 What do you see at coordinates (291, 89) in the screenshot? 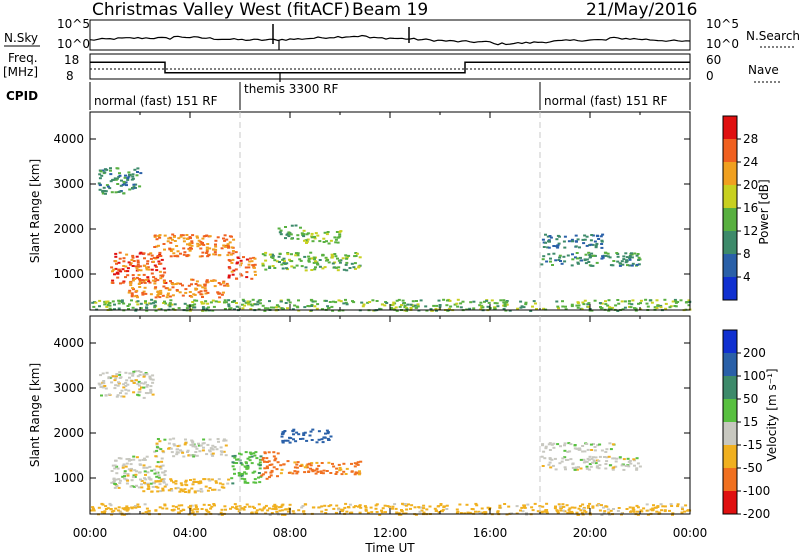
I see `cpid-segment-label: themis 3300 RF` at bounding box center [291, 89].